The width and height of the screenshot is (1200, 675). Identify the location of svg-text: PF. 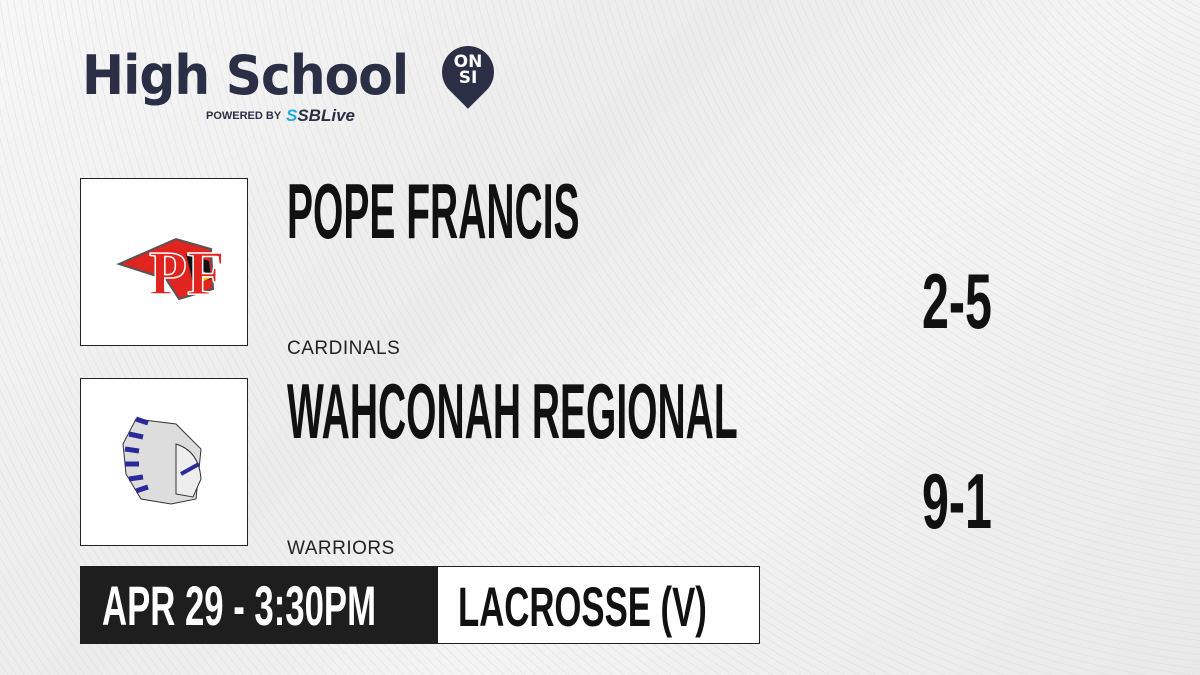
(187, 274).